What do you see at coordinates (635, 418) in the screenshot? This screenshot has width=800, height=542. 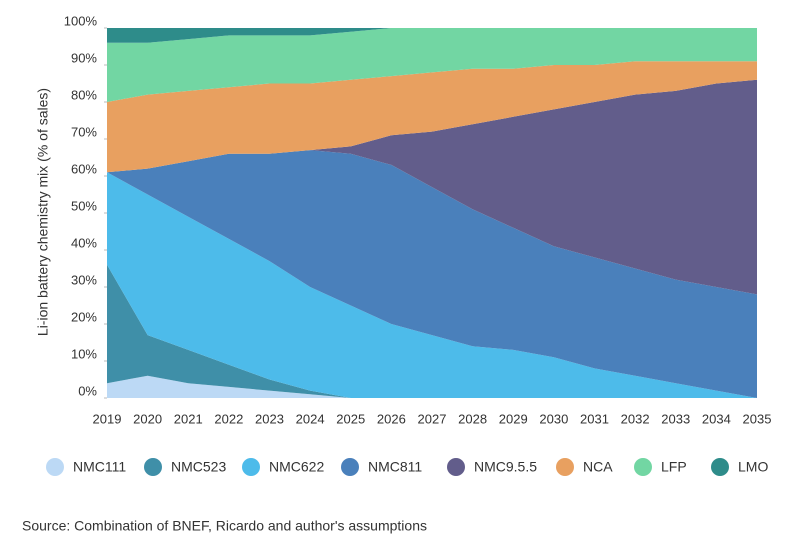 I see `x-tick-label: 2032` at bounding box center [635, 418].